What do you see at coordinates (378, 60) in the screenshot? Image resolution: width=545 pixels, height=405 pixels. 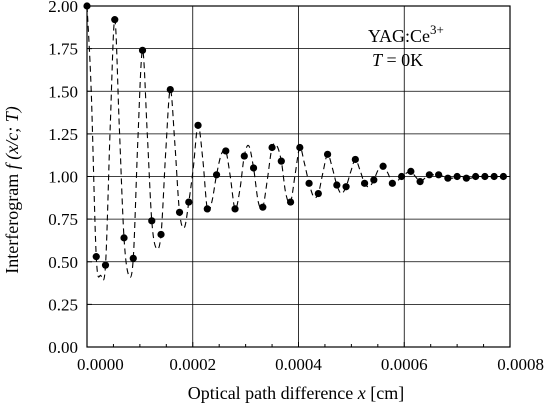 I see `annotation-temperature-var: T` at bounding box center [378, 60].